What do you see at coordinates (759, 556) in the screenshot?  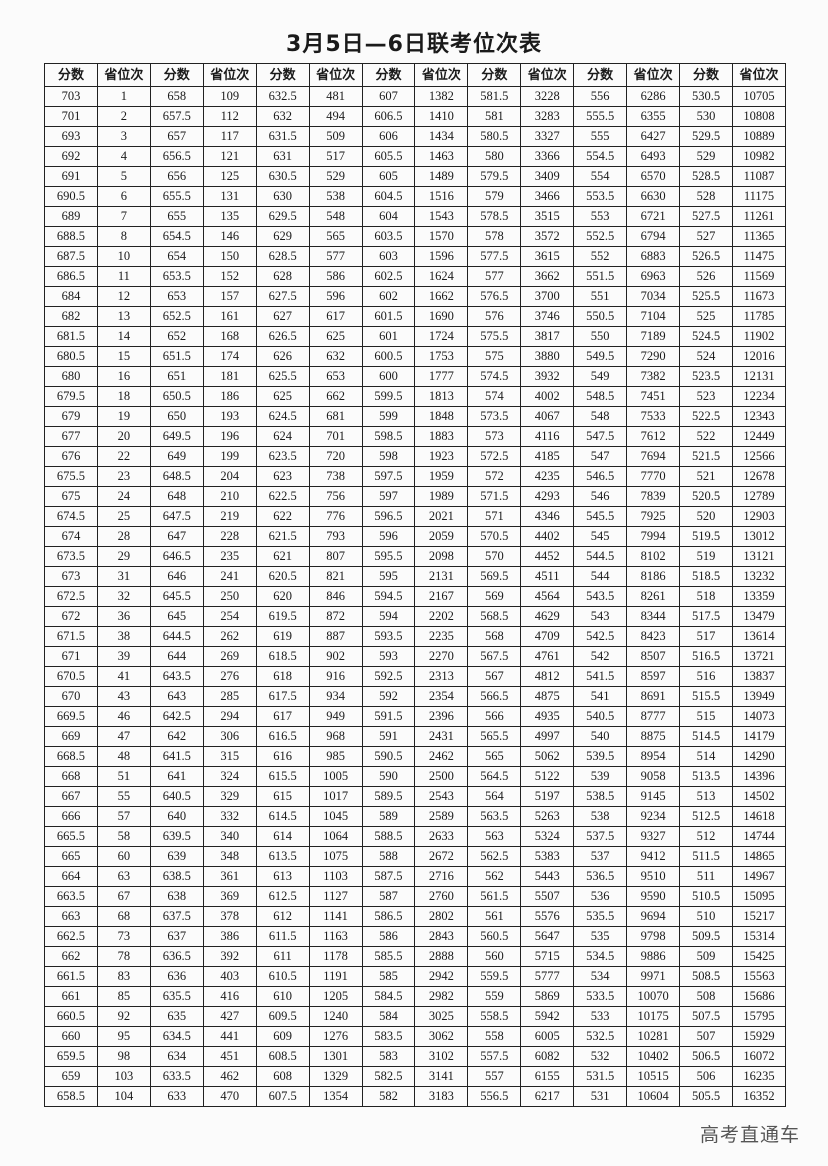 I see `rank-cell: 13121` at bounding box center [759, 556].